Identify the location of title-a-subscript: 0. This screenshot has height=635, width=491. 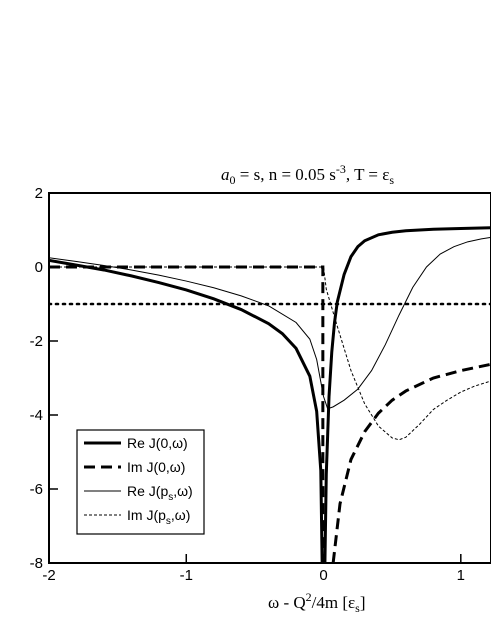
(233, 180).